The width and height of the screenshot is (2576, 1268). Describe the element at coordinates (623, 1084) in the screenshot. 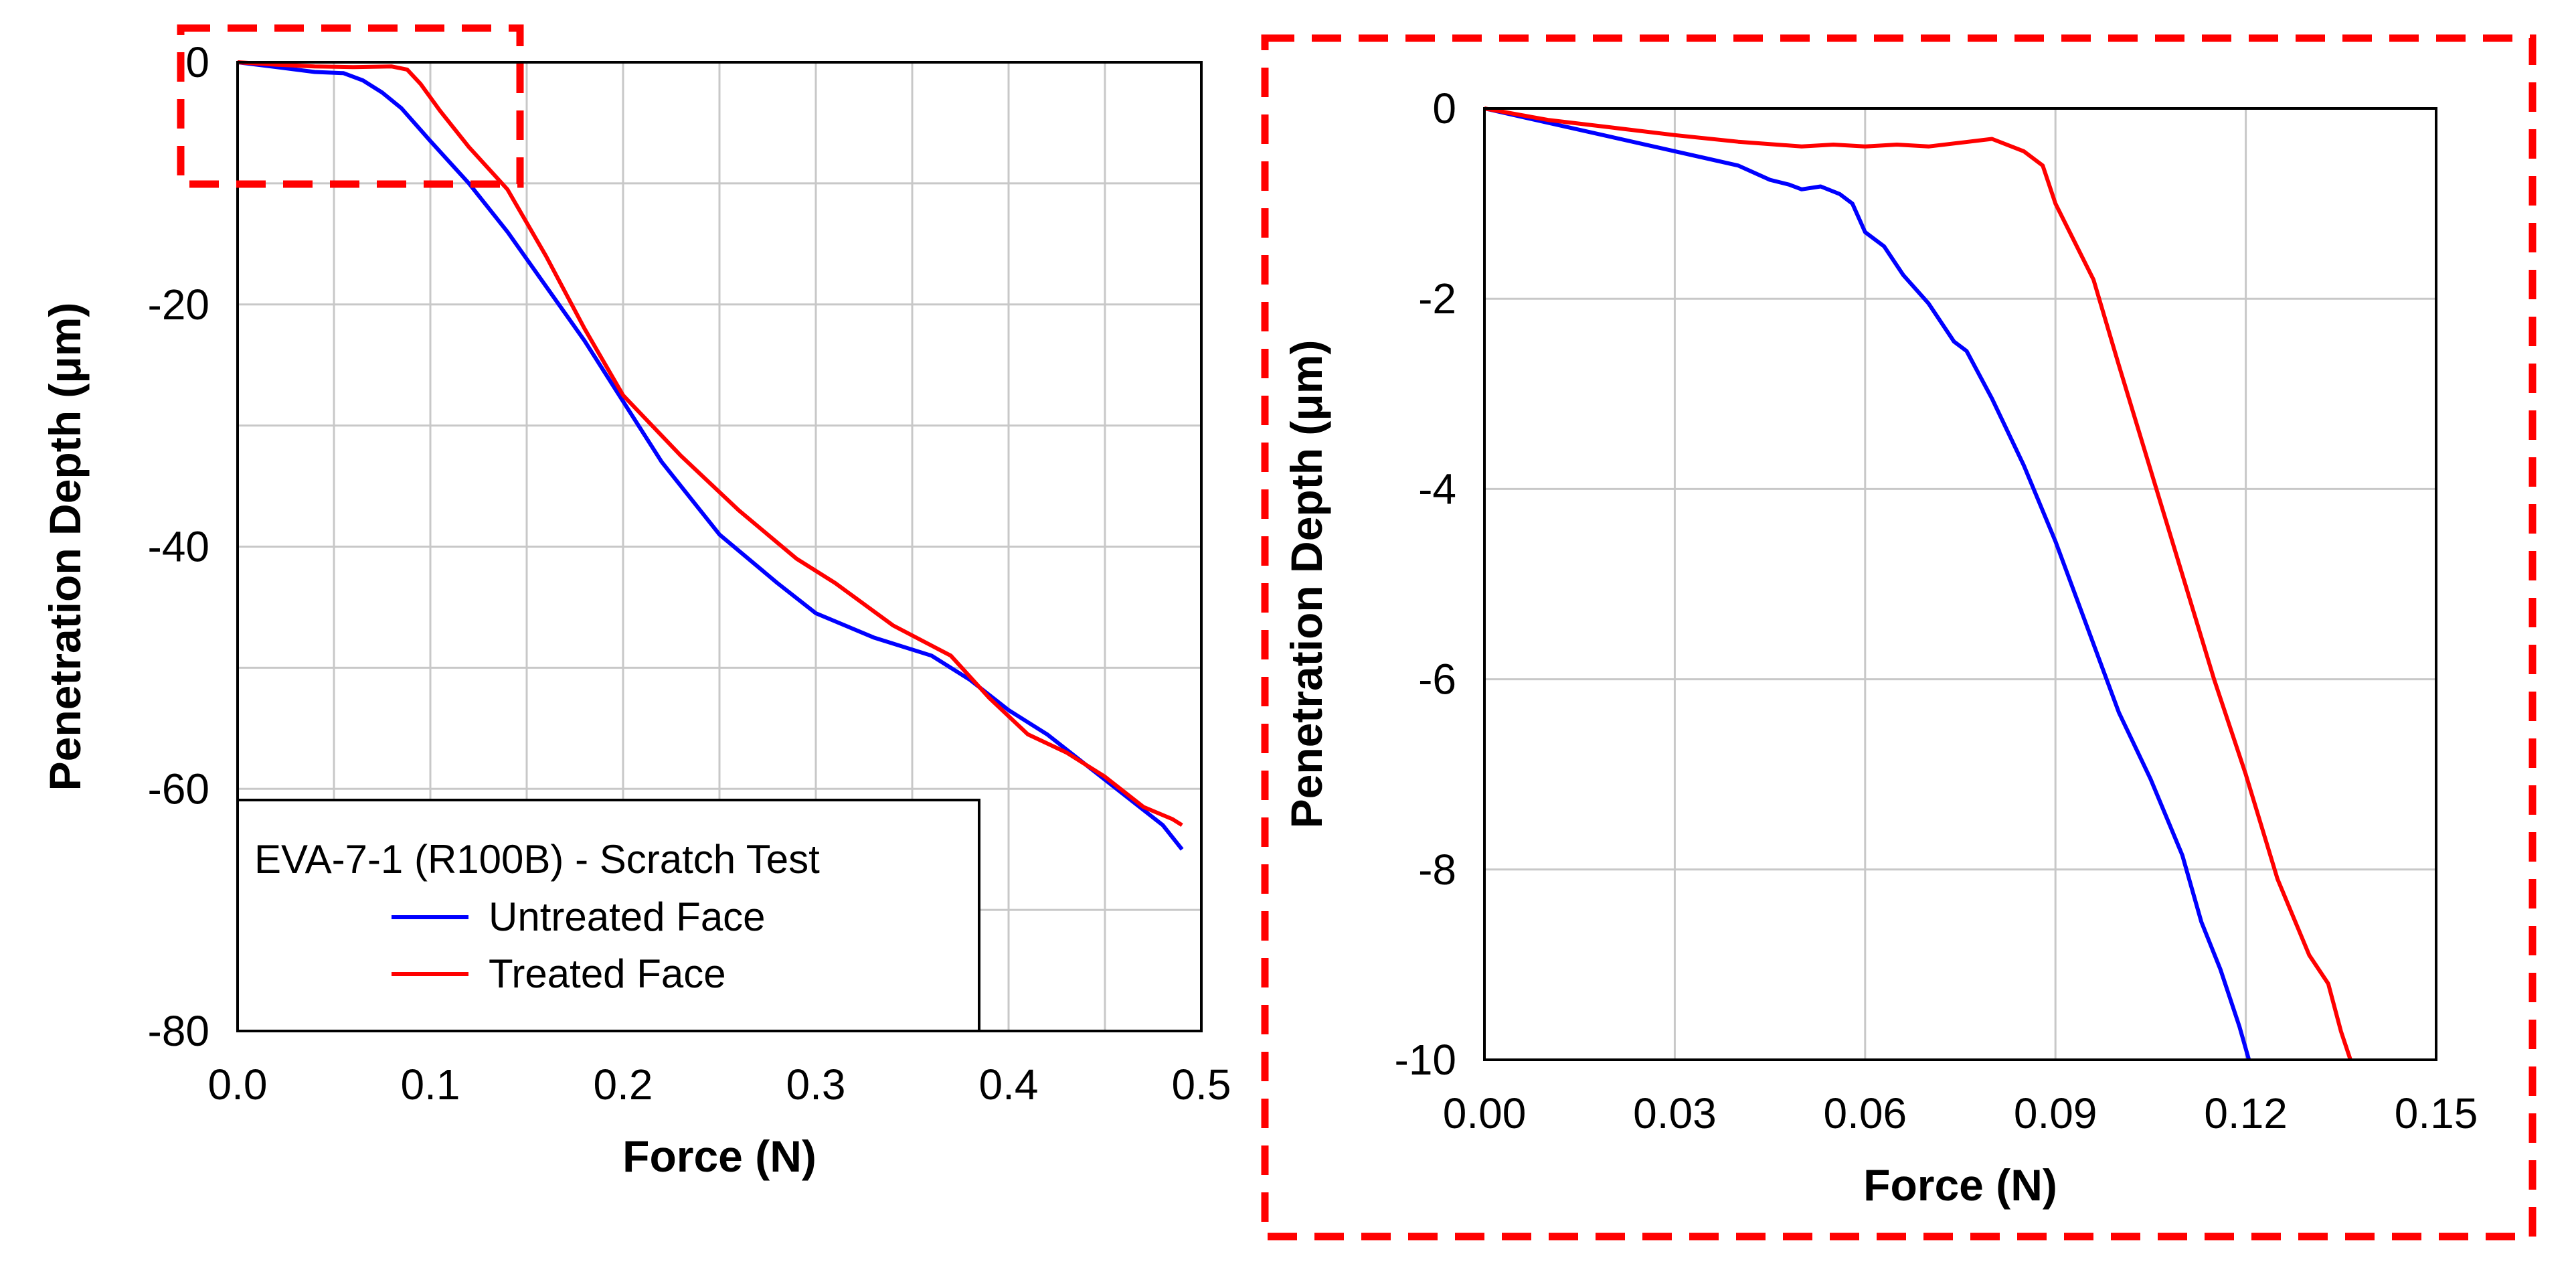

I see `x-tick-label: 0.2` at that location.